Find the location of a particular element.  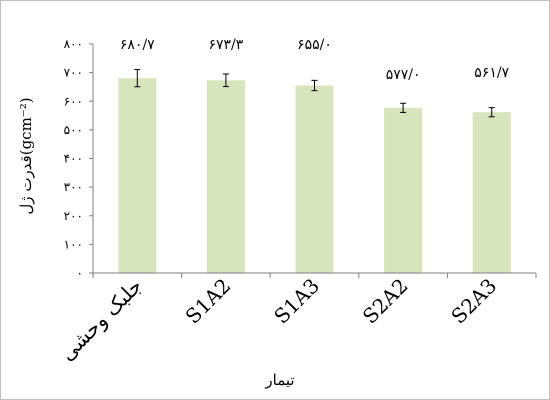

x-tick-label: S1A3 is located at coordinates (296, 301).